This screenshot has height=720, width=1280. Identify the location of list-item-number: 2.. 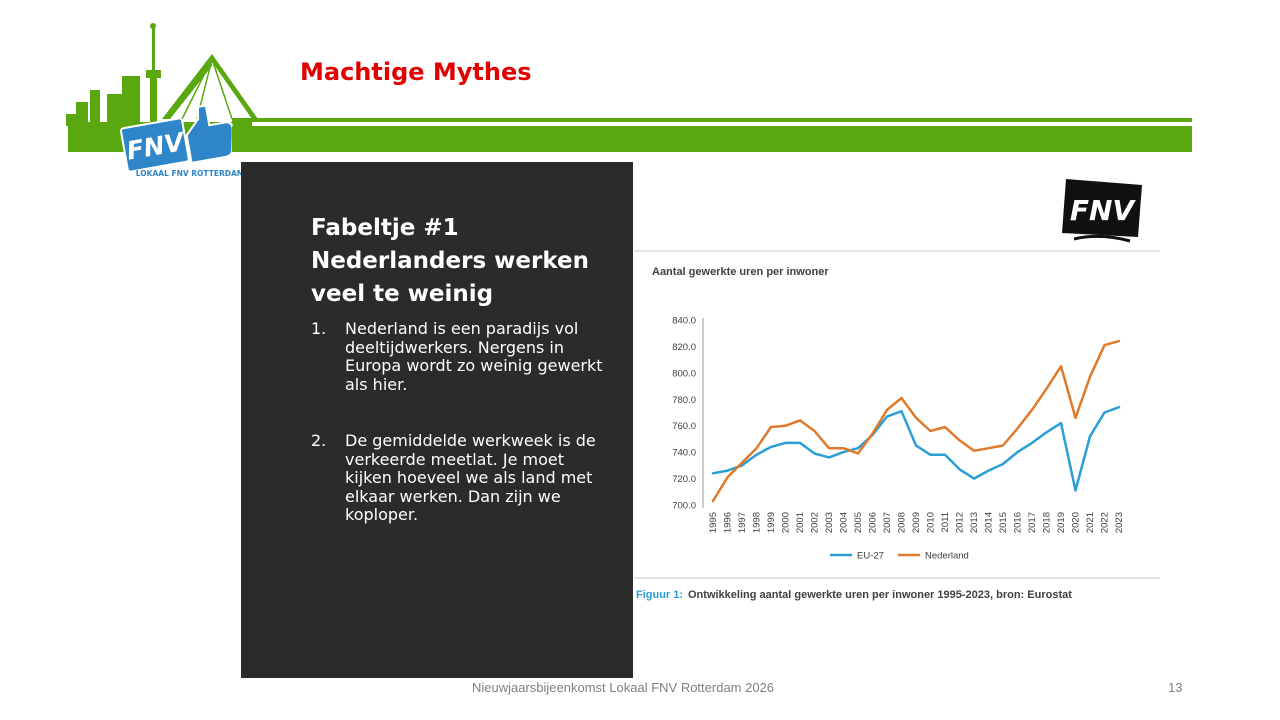
(319, 440).